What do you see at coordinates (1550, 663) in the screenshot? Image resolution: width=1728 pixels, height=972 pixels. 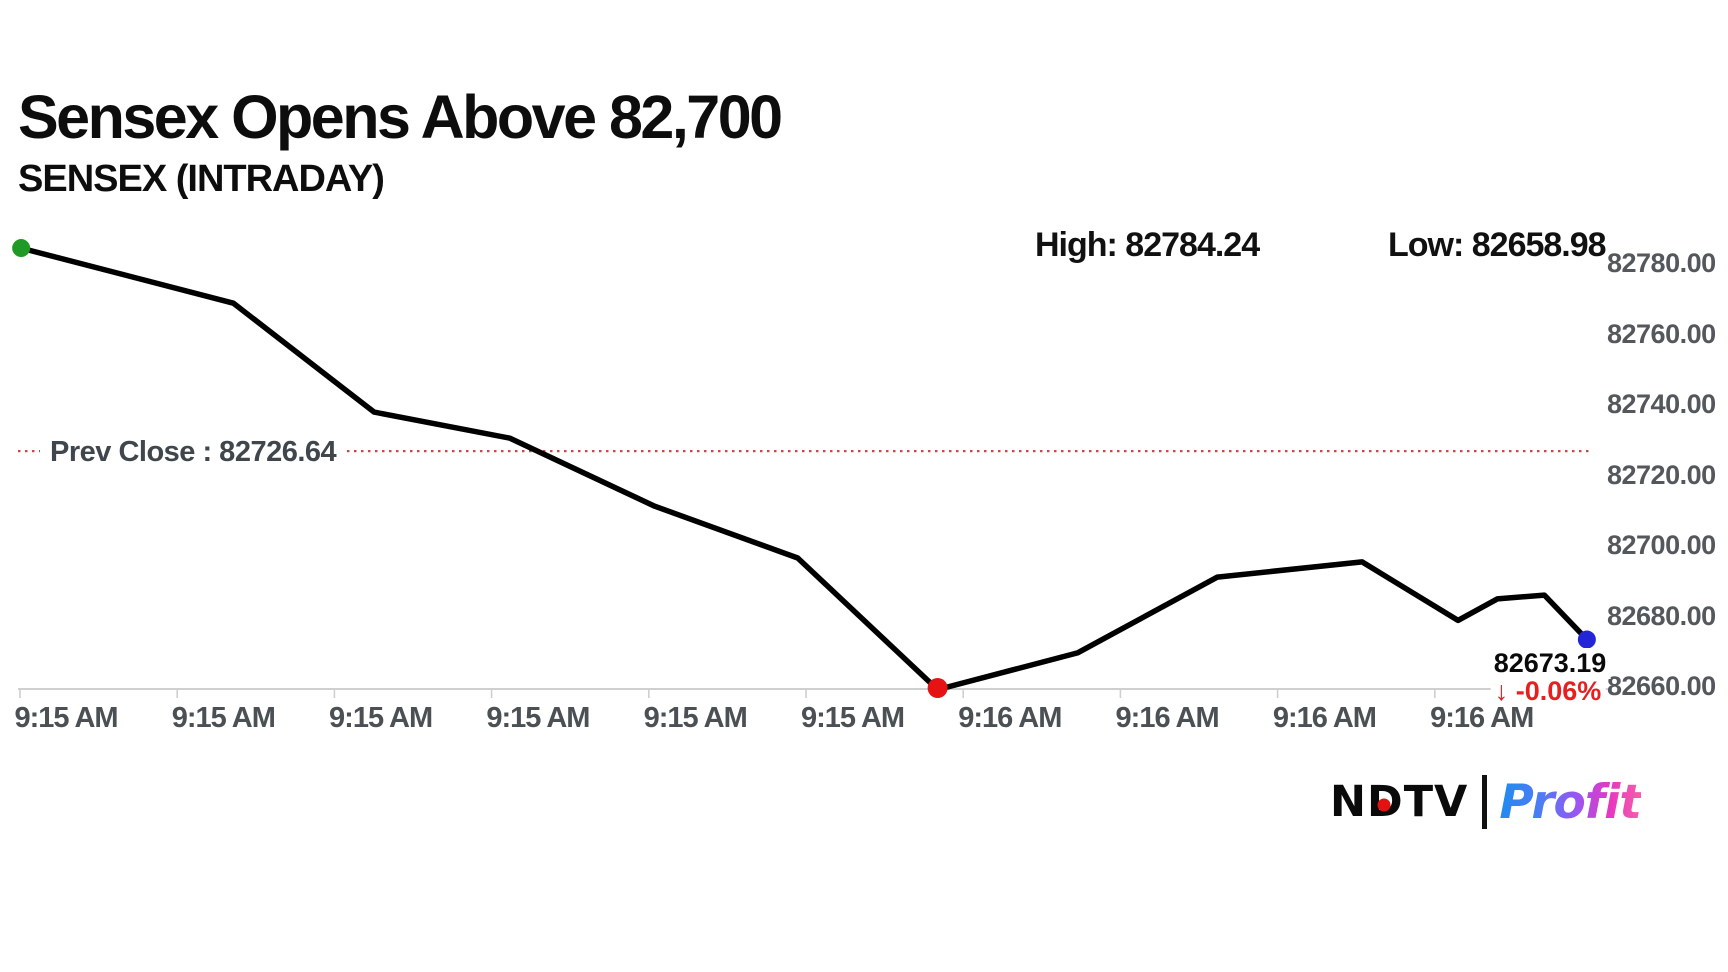 I see `last-price-label: 82673.19` at bounding box center [1550, 663].